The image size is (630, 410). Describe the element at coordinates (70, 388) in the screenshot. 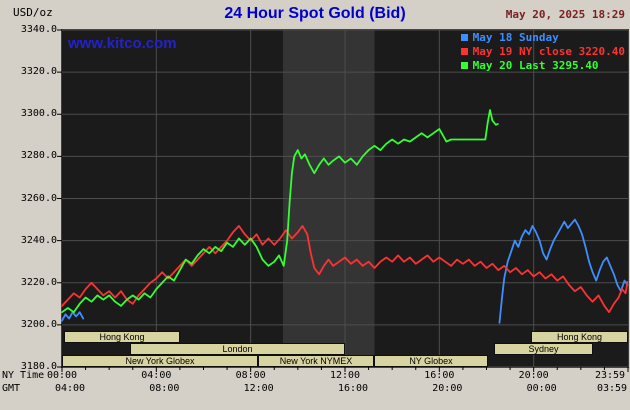

I see `x-tick-label-gmt: 04:00` at that location.